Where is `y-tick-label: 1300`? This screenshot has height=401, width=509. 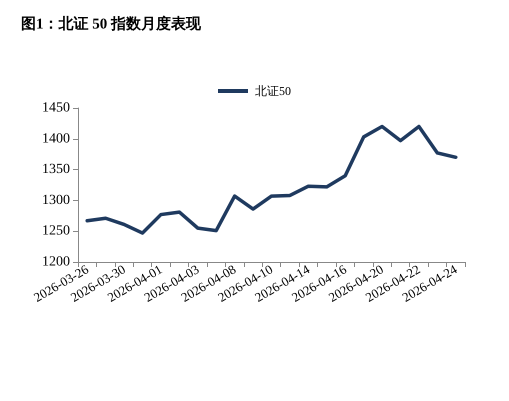 y-tick-label: 1300 is located at coordinates (56, 200).